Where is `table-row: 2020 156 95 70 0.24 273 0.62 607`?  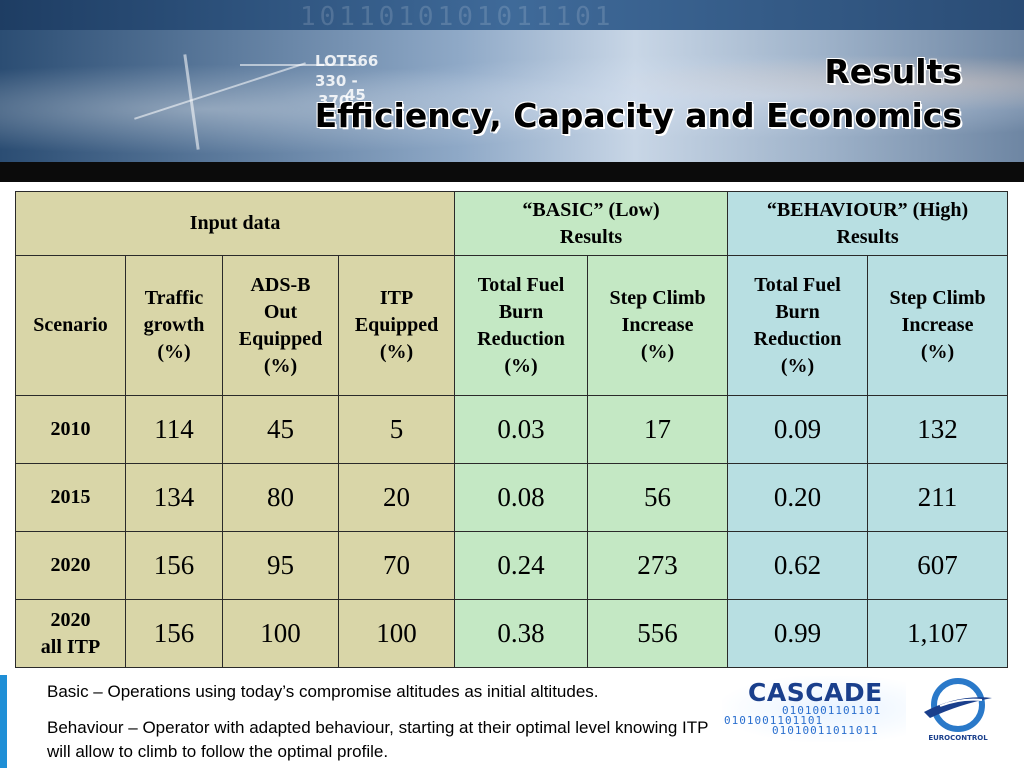 table-row: 2020 156 95 70 0.24 273 0.62 607 is located at coordinates (512, 565).